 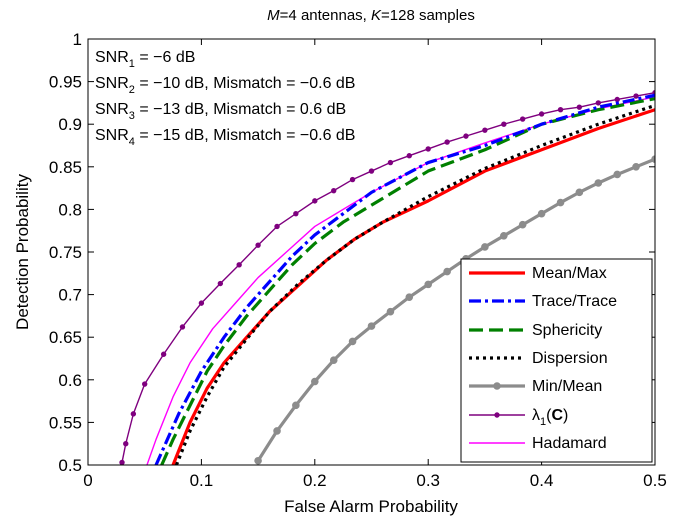 What do you see at coordinates (428, 480) in the screenshot?
I see `x-tick-label: 0.3` at bounding box center [428, 480].